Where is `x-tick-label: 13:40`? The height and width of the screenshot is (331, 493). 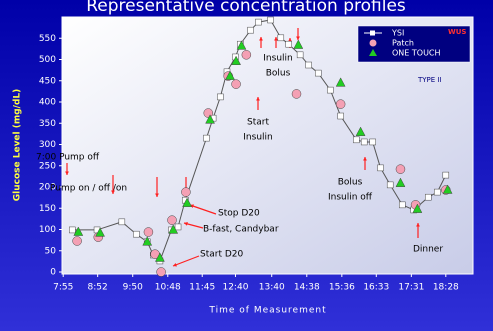 x-tick-label: 13:40 is located at coordinates (272, 288).